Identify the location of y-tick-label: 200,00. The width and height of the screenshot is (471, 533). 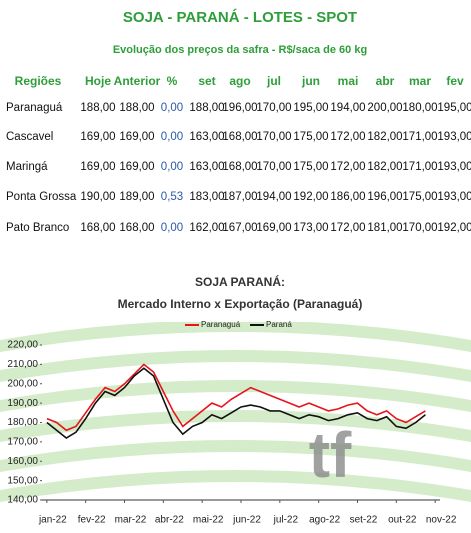
(22, 383).